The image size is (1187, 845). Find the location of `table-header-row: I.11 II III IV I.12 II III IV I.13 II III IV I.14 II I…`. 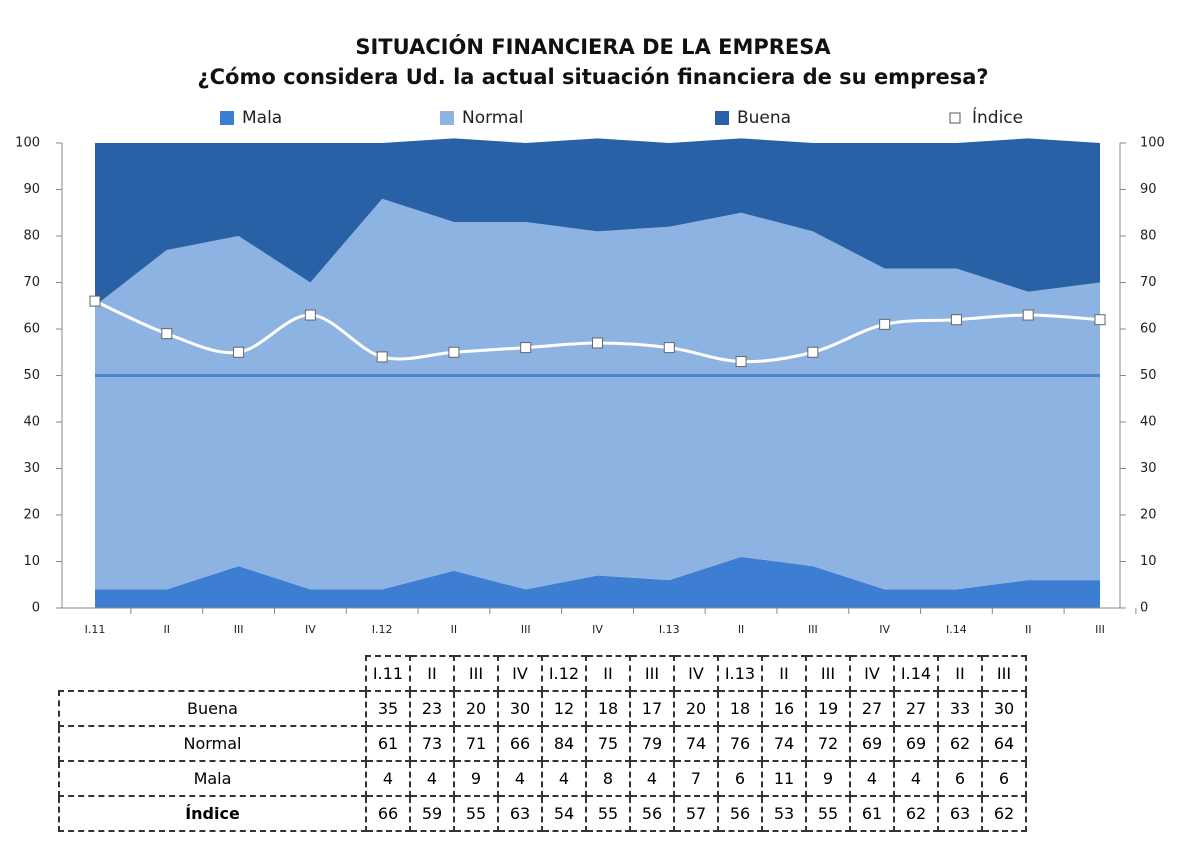

table-header-row: I.11 II III IV I.12 II III IV I.13 II III IV I.14 II I… is located at coordinates (543, 673).